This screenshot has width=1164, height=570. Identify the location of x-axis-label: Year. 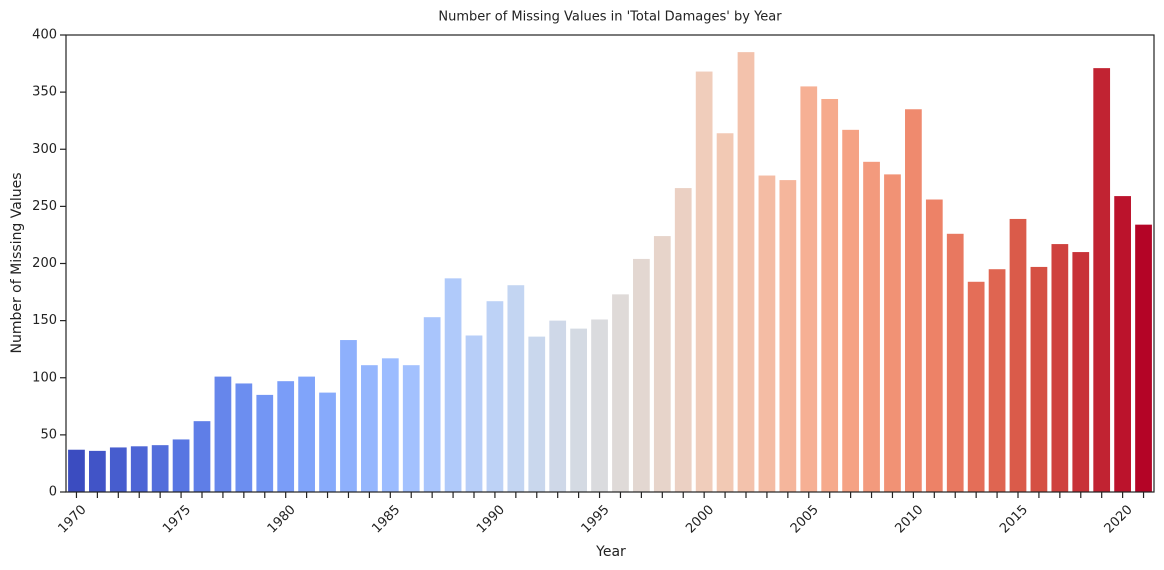
(610, 552).